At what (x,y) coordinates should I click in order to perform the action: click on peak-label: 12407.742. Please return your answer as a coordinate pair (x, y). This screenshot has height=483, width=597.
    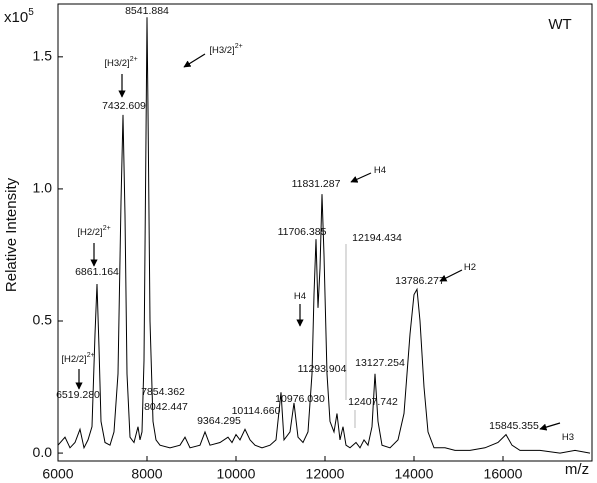
    Looking at the image, I should click on (373, 402).